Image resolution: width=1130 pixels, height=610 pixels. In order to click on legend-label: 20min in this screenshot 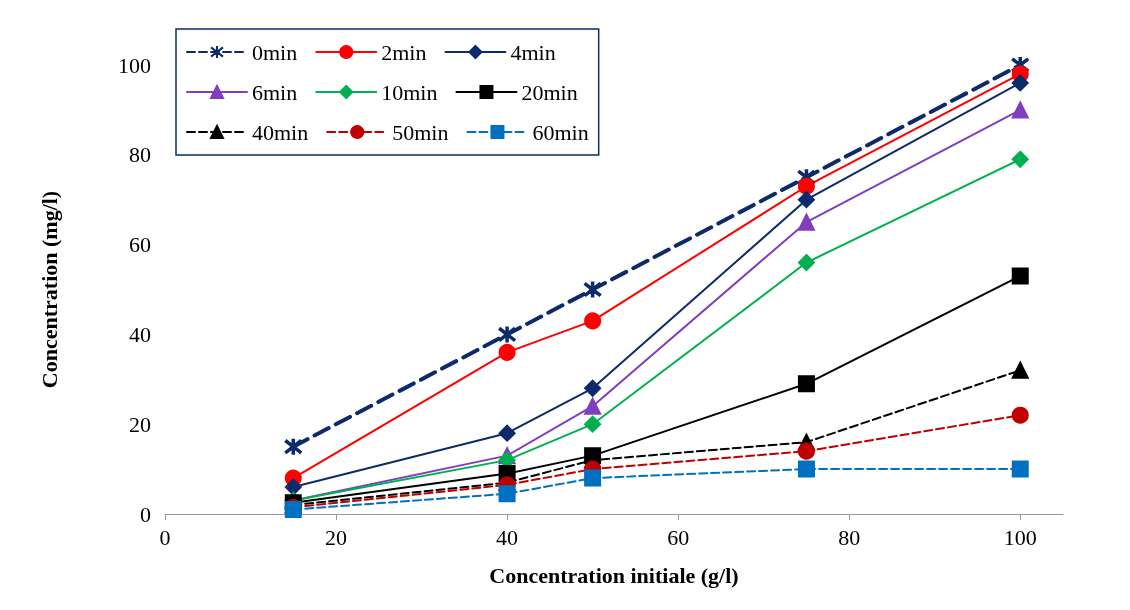, I will do `click(549, 92)`.